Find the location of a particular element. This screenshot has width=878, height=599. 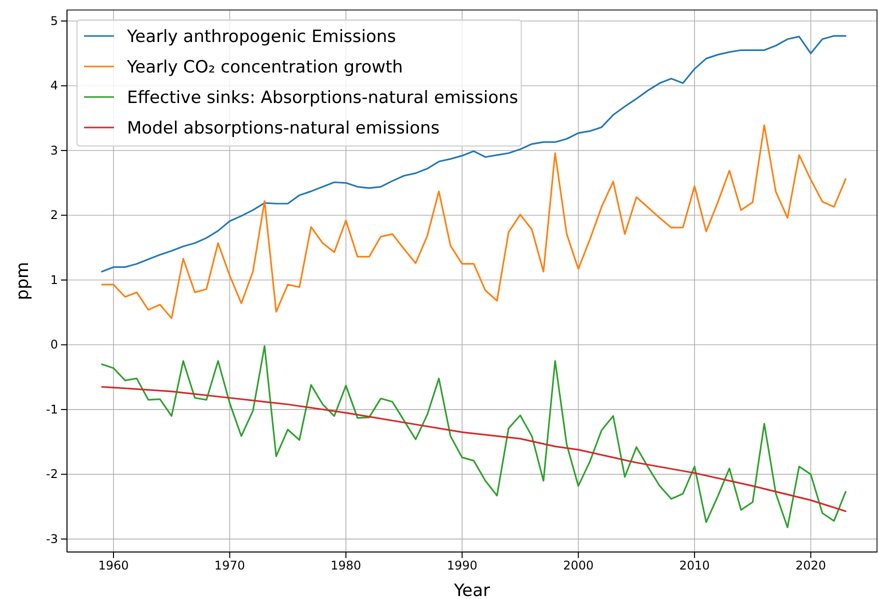

y-tick-label: 2 is located at coordinates (54, 215).